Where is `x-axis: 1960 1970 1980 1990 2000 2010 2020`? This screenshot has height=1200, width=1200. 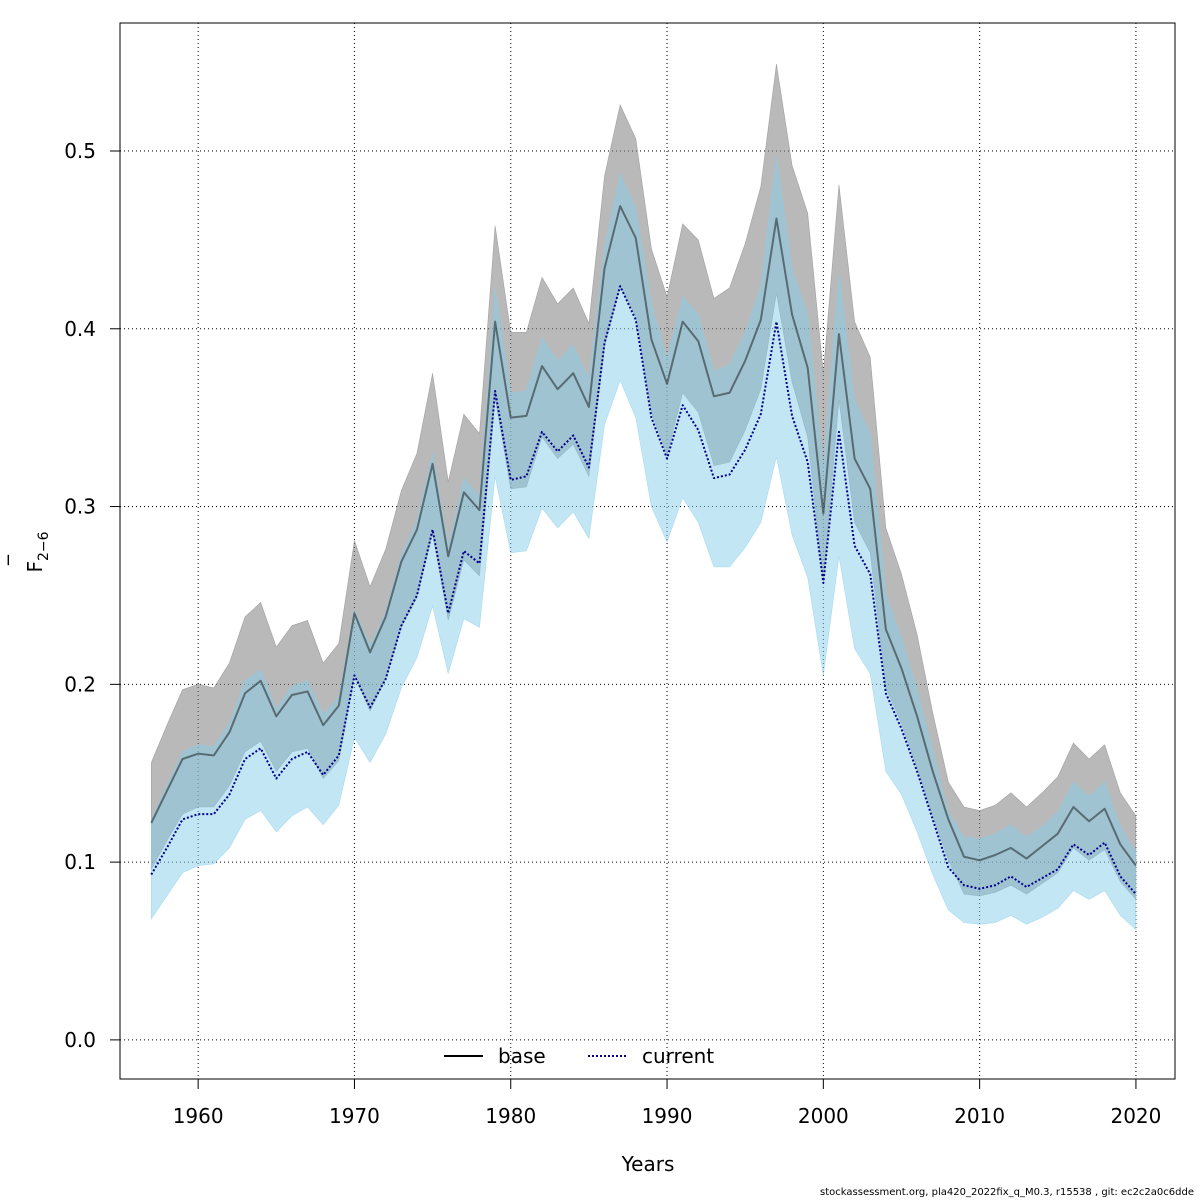 x-axis: 1960 1970 1980 1990 2000 2010 2020 is located at coordinates (667, 1103).